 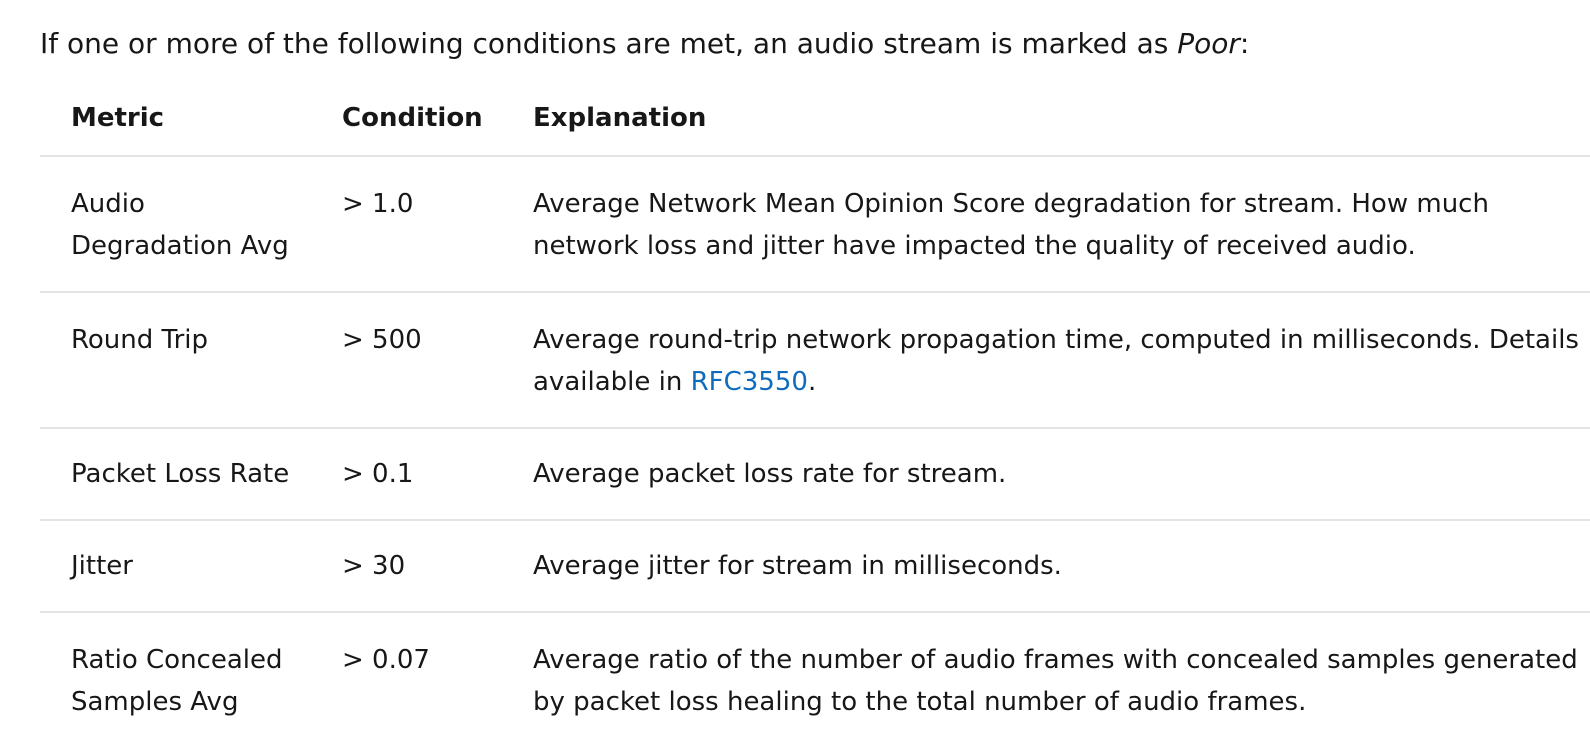 I want to click on condition-cell: > 1.0, so click(x=406, y=224).